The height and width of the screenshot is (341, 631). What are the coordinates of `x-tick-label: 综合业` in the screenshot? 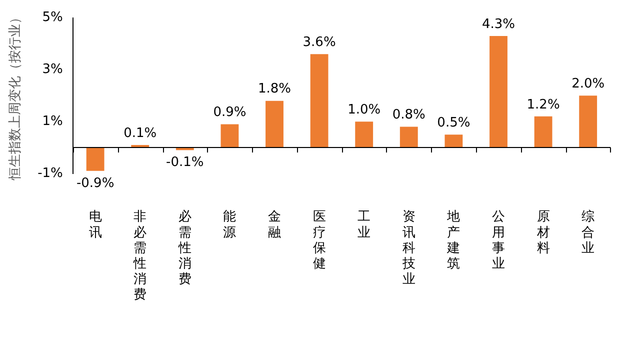 It's located at (588, 233).